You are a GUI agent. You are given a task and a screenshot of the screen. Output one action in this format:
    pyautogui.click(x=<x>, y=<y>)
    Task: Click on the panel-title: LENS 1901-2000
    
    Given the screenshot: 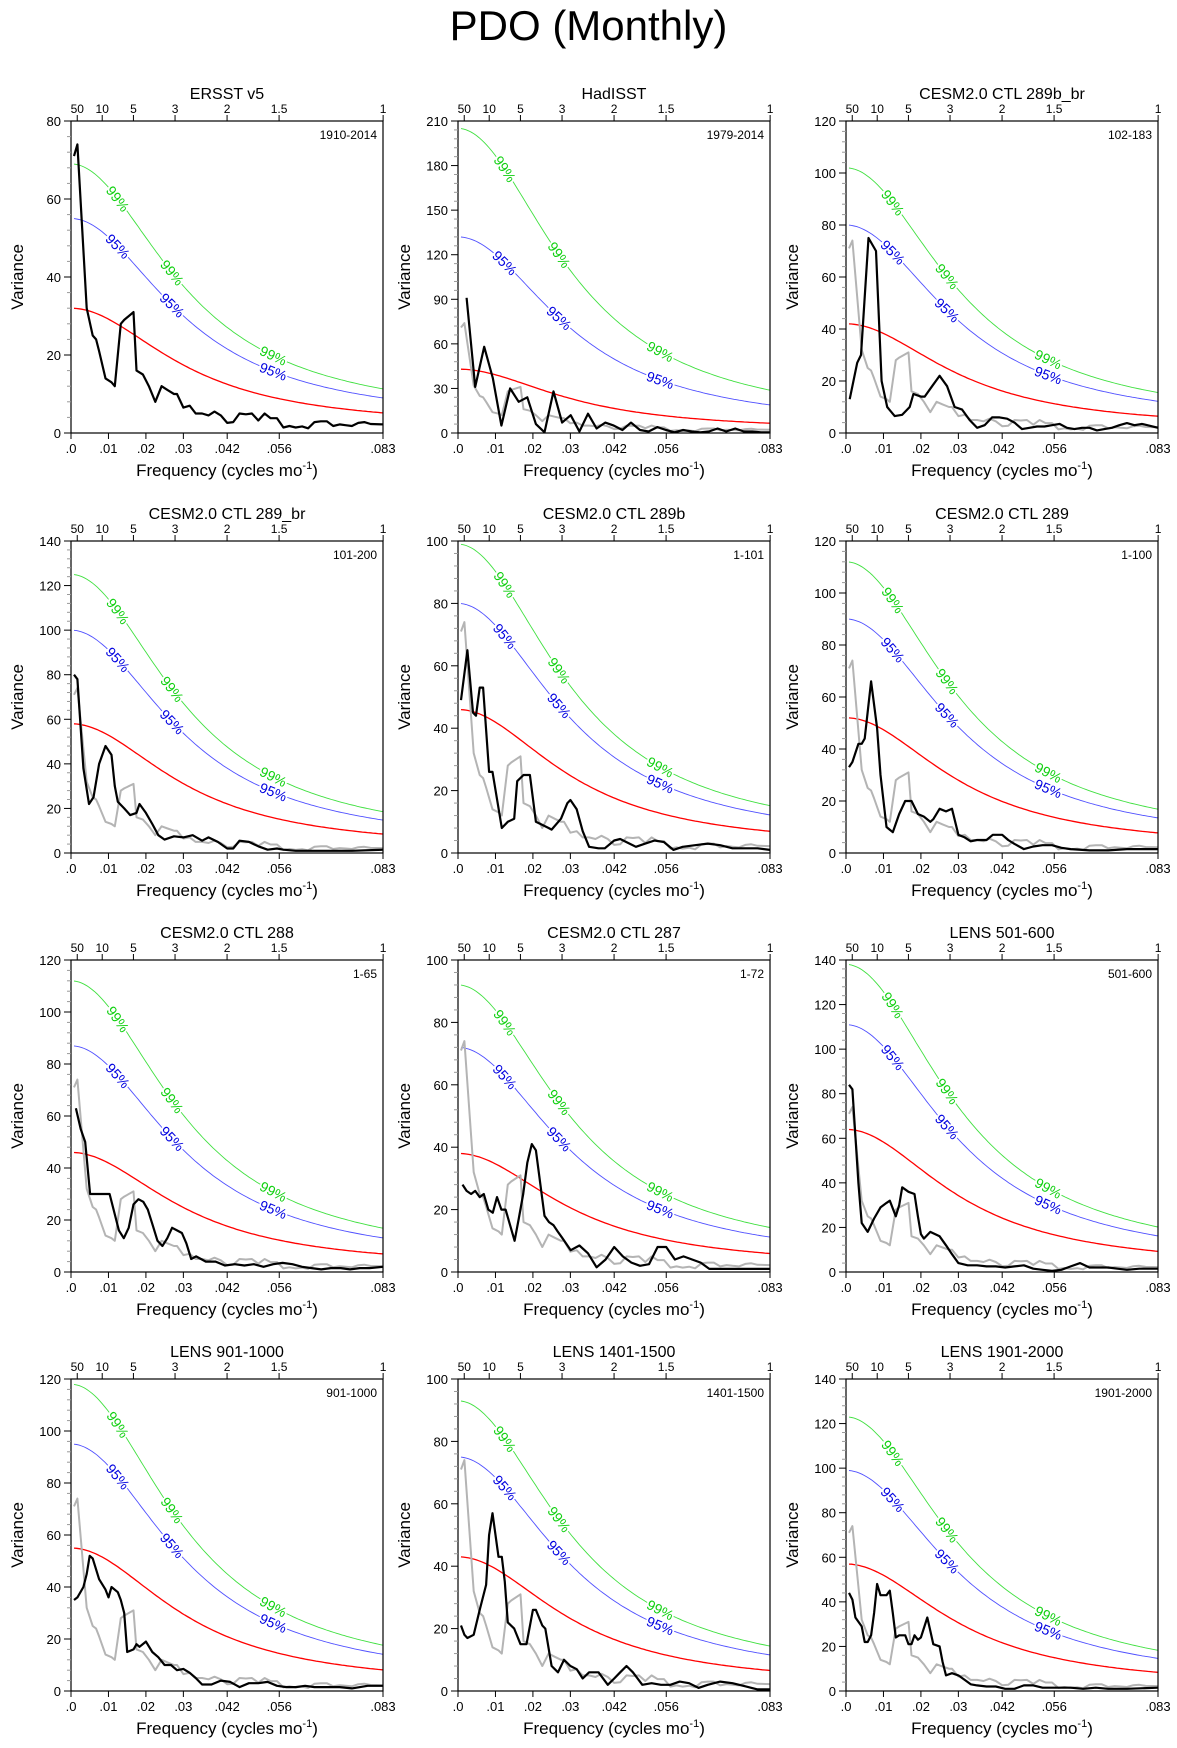 What is the action you would take?
    pyautogui.click(x=1002, y=1352)
    